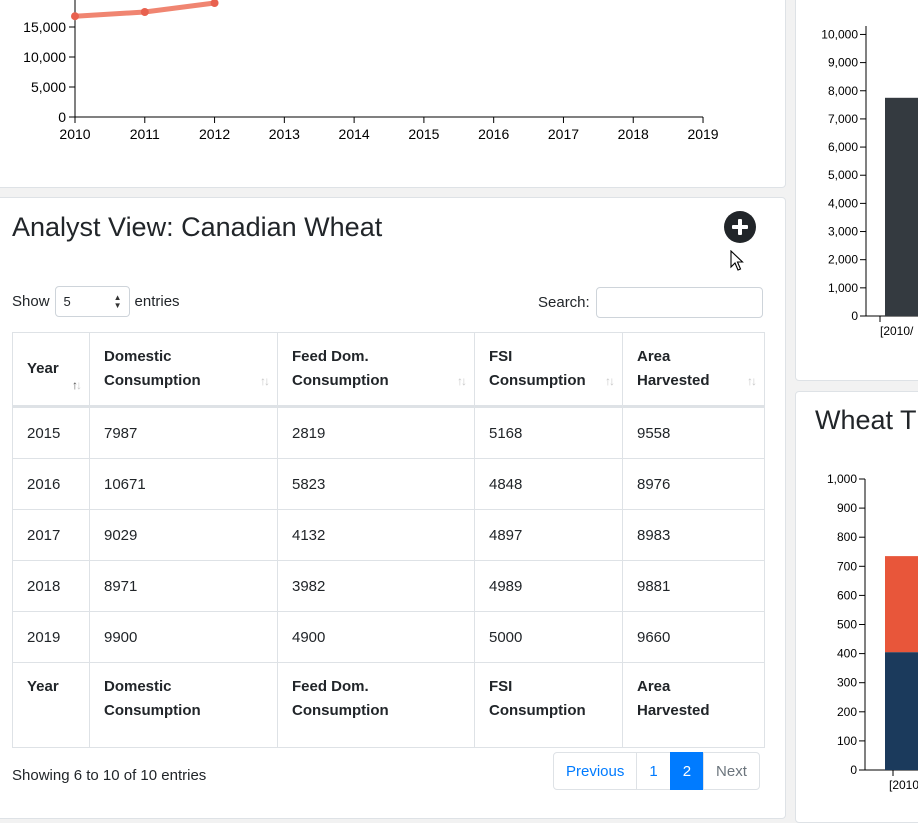 Image resolution: width=918 pixels, height=823 pixels. Describe the element at coordinates (687, 771) in the screenshot. I see `page-2-button: 2` at that location.